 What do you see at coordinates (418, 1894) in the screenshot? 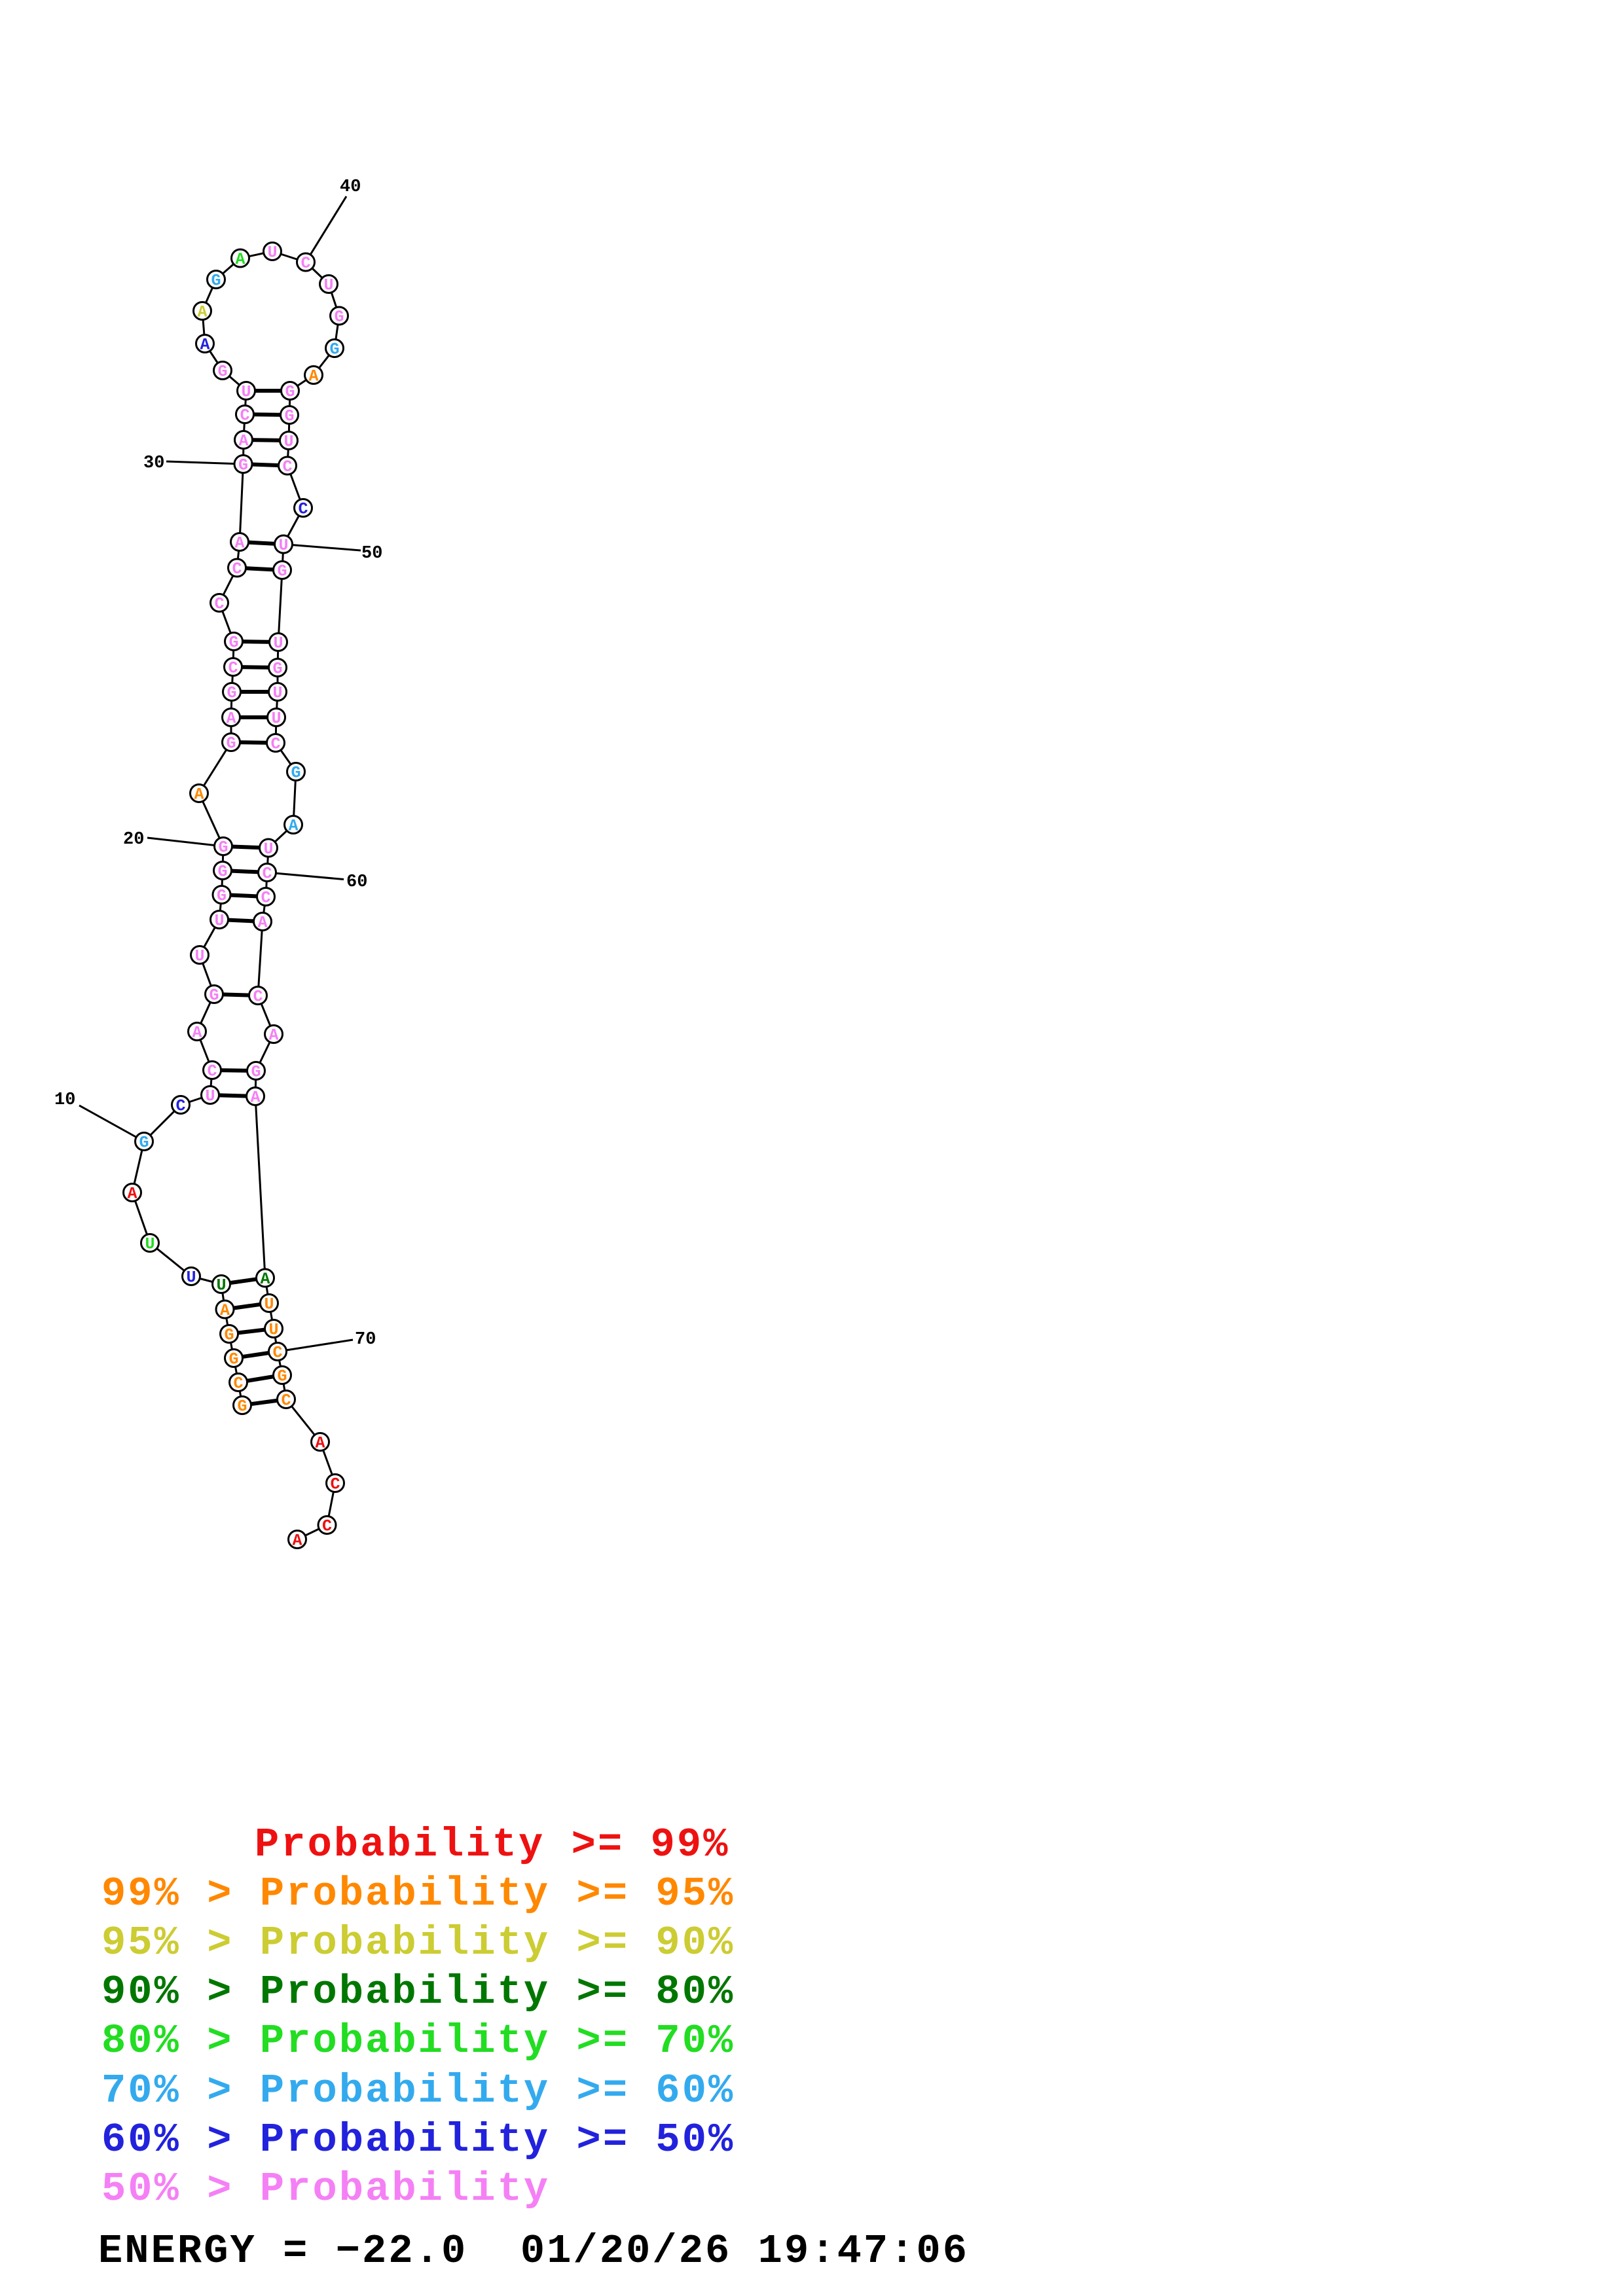
I see `svg-text: 99% > Probability >= 95%` at bounding box center [418, 1894].